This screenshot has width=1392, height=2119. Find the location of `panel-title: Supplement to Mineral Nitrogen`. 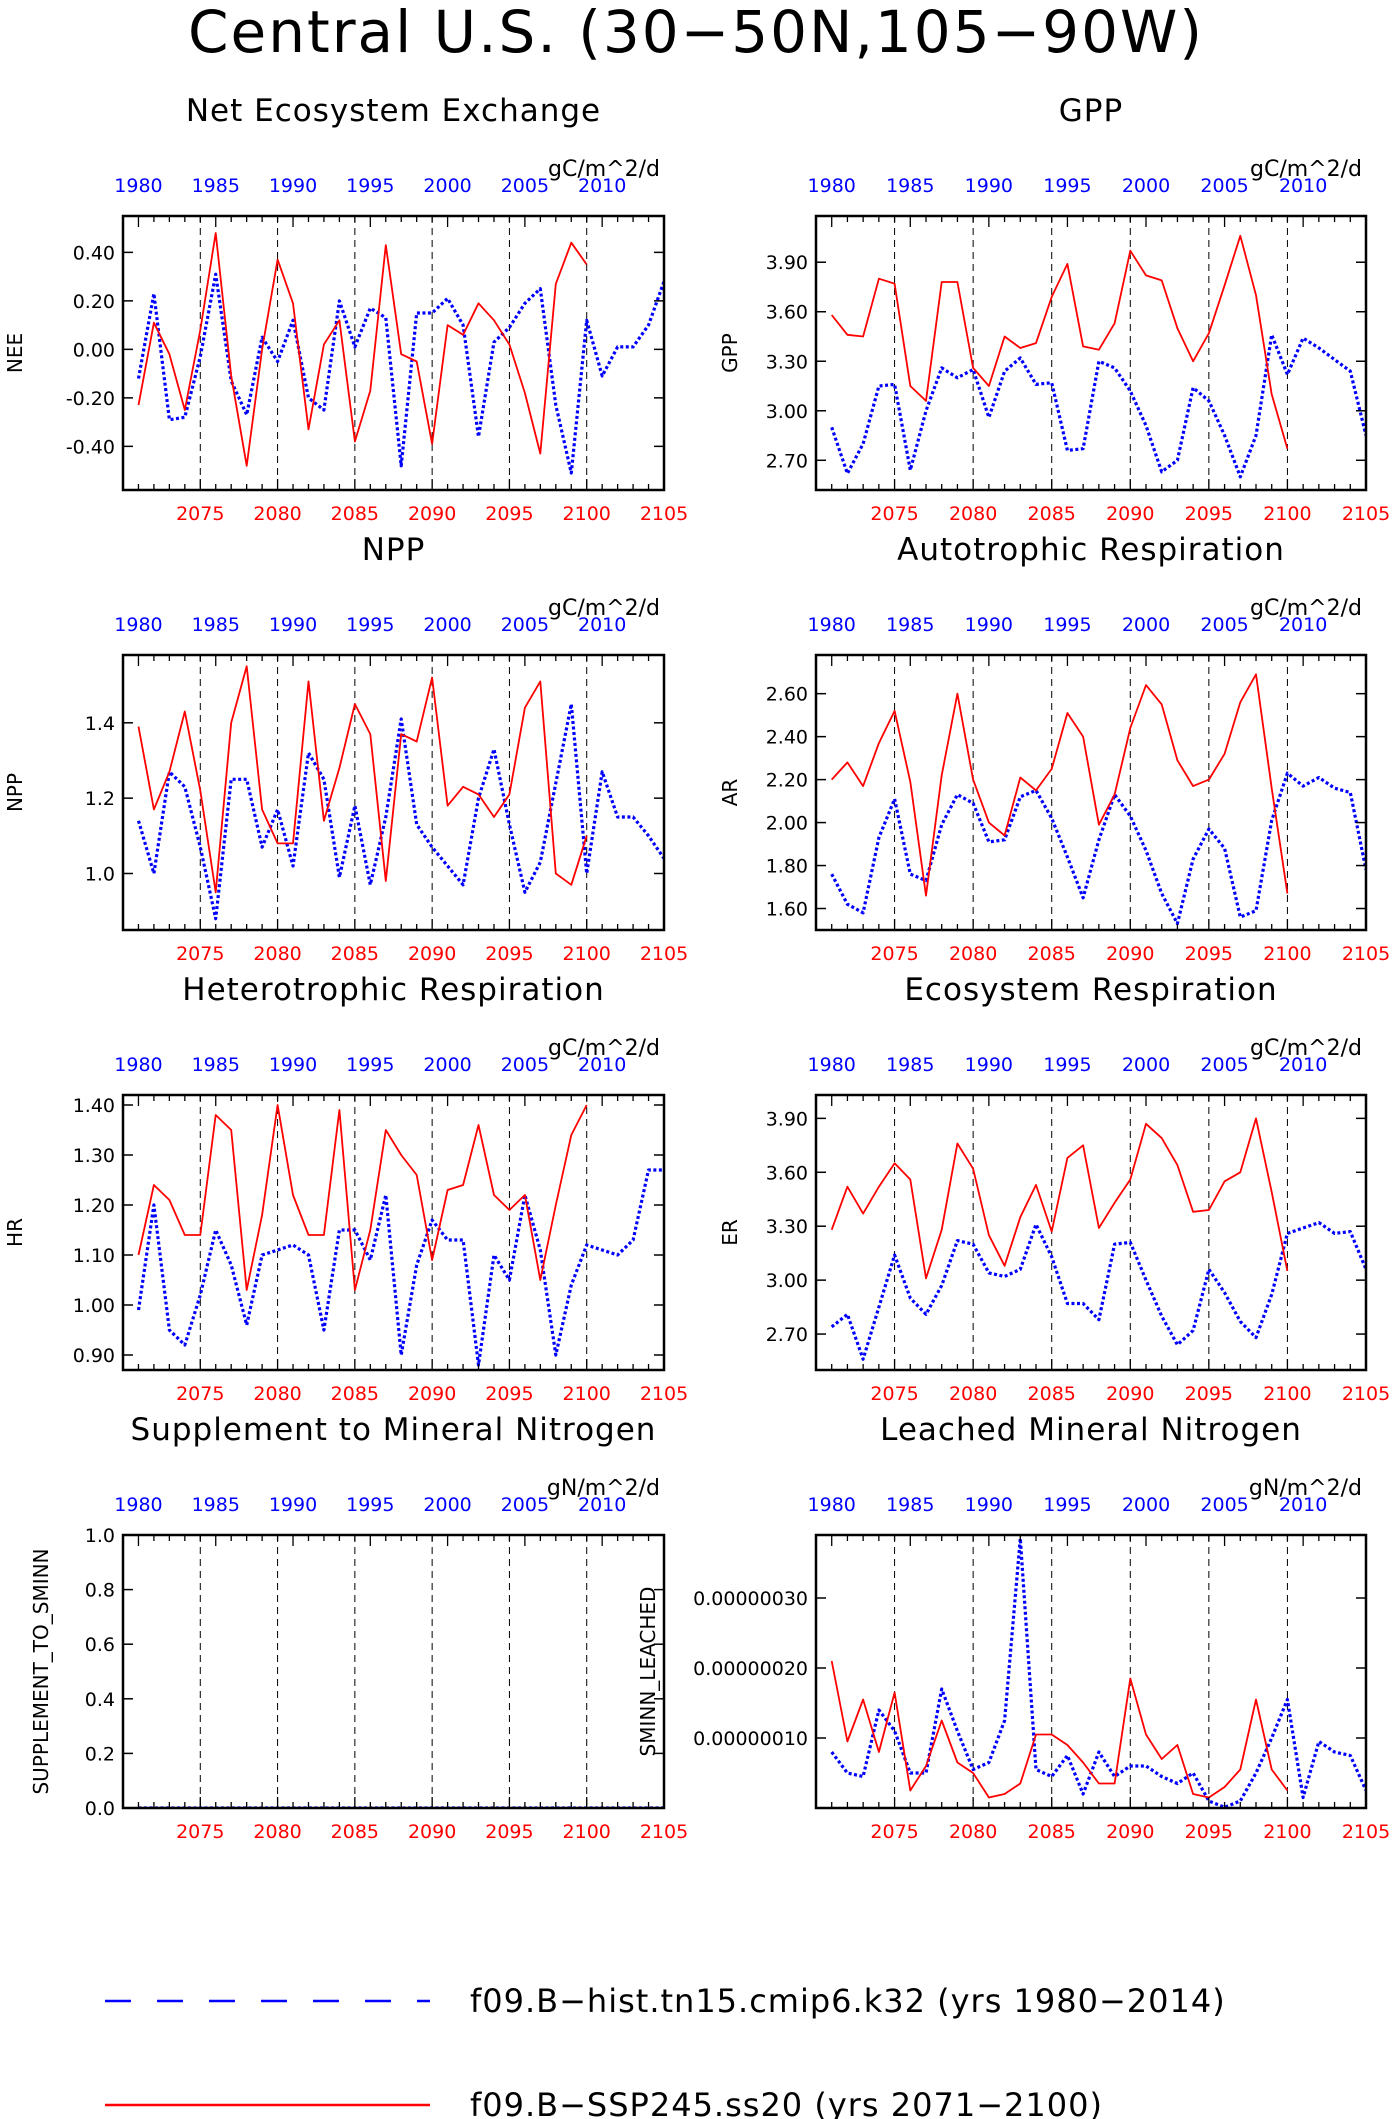

panel-title: Supplement to Mineral Nitrogen is located at coordinates (394, 1430).